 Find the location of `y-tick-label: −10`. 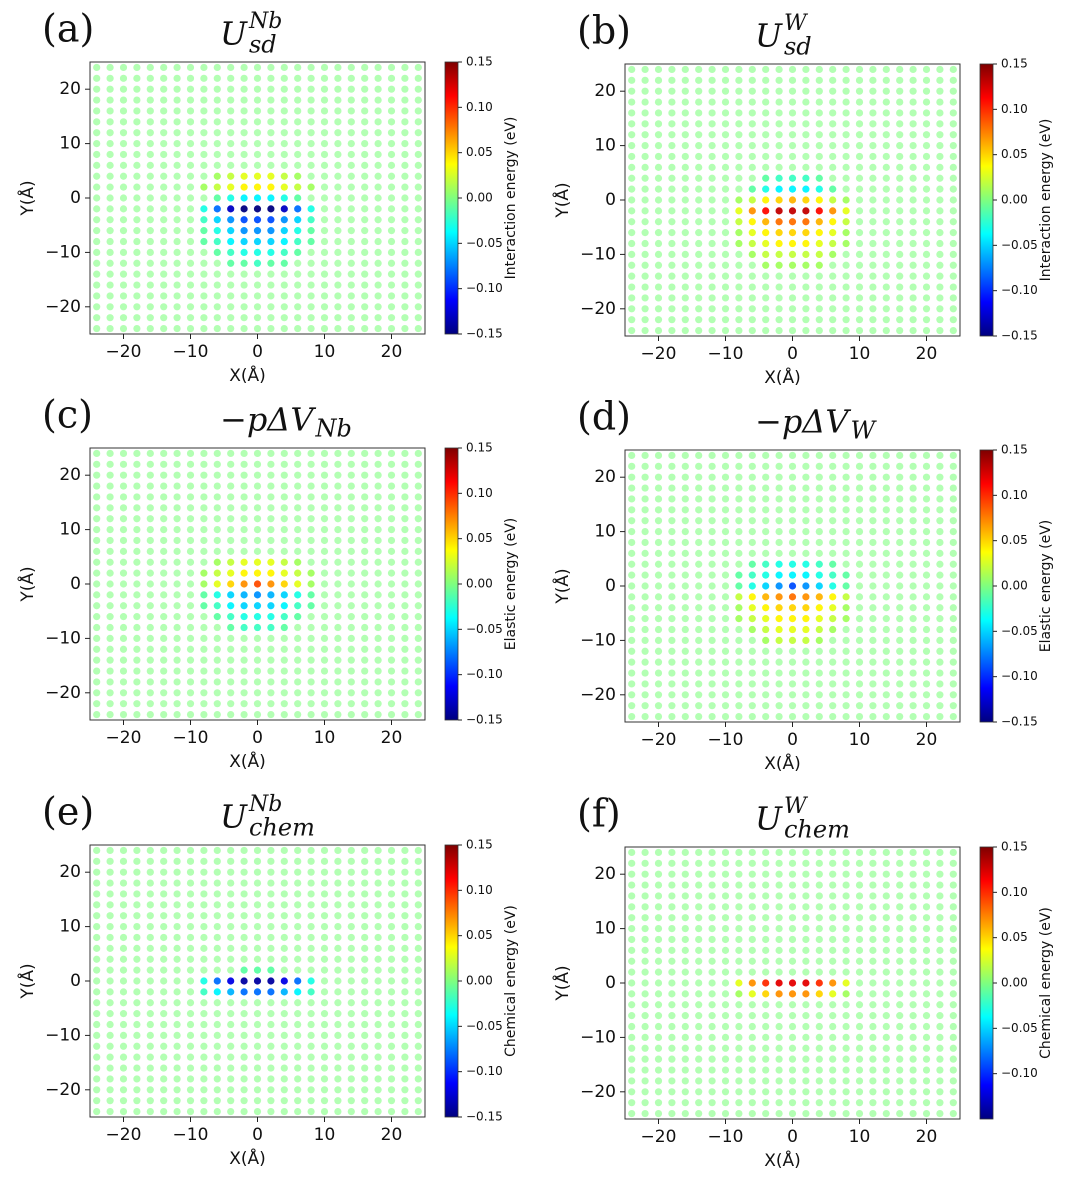

y-tick-label: −10 is located at coordinates (63, 252).